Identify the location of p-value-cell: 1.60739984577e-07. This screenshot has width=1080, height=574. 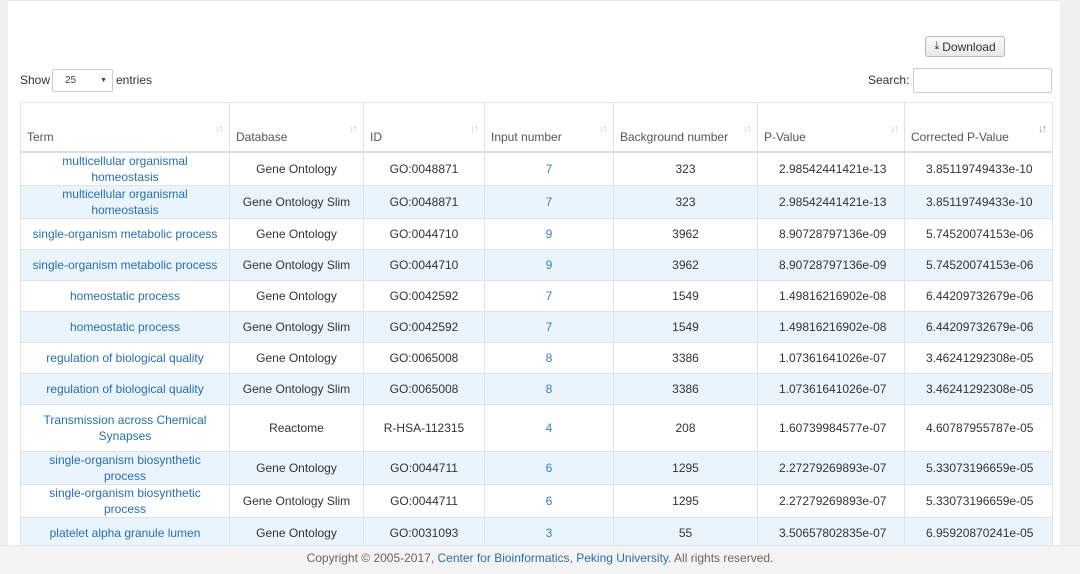
(831, 428).